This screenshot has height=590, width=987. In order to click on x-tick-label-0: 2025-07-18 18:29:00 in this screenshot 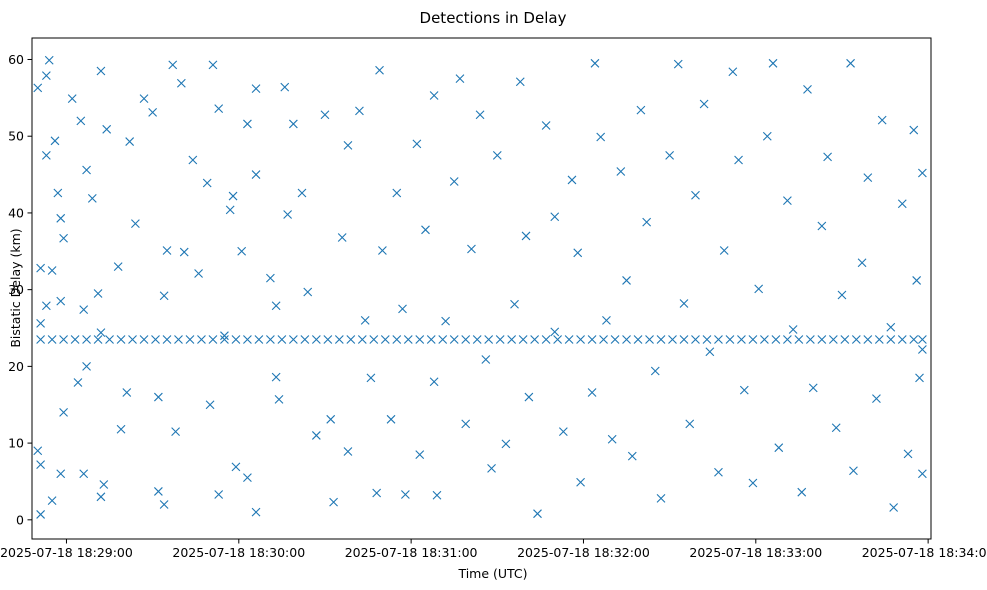, I will do `click(66, 552)`.